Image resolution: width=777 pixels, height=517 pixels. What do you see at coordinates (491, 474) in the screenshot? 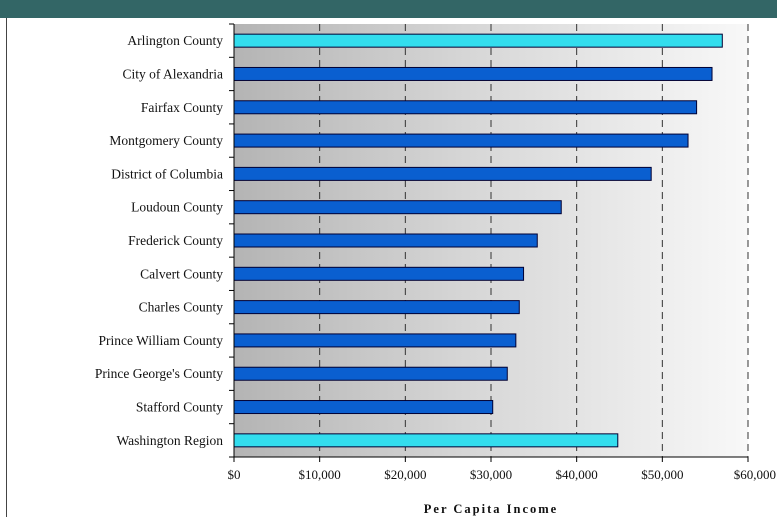
I see `x-tick-label: $30,000` at bounding box center [491, 474].